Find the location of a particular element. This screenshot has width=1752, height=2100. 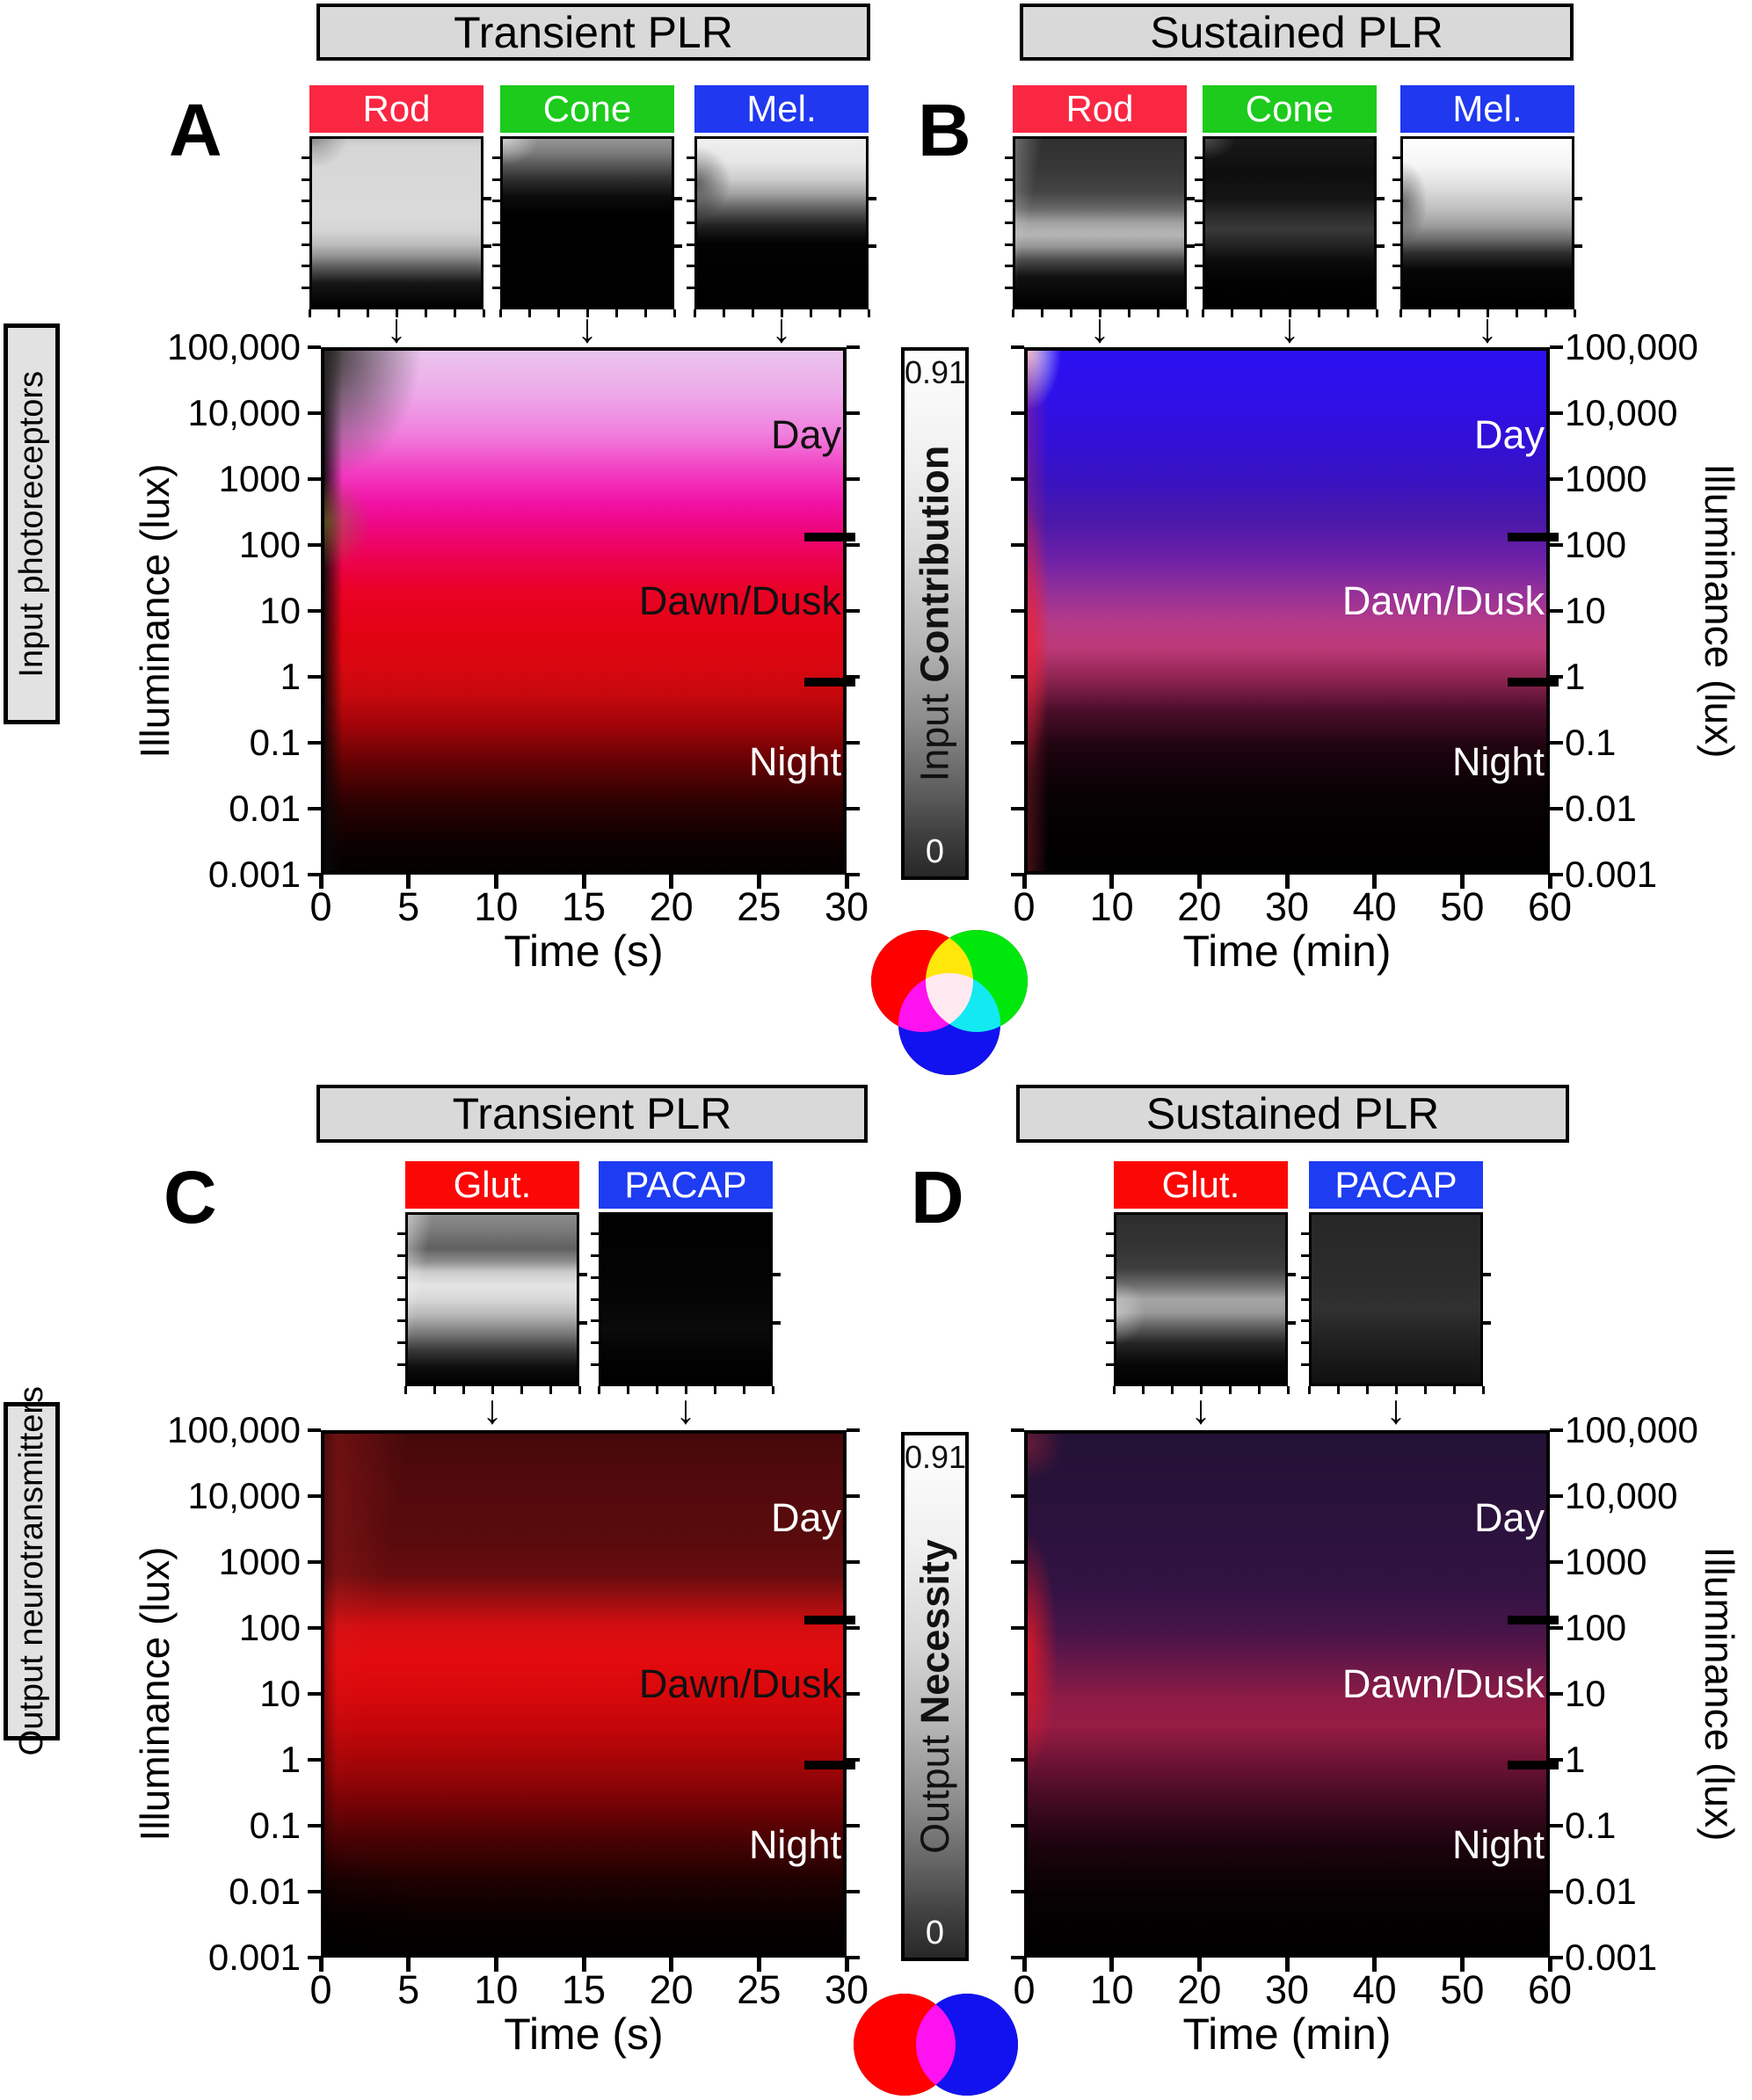

y-tick-label: 100 is located at coordinates (1596, 1627).